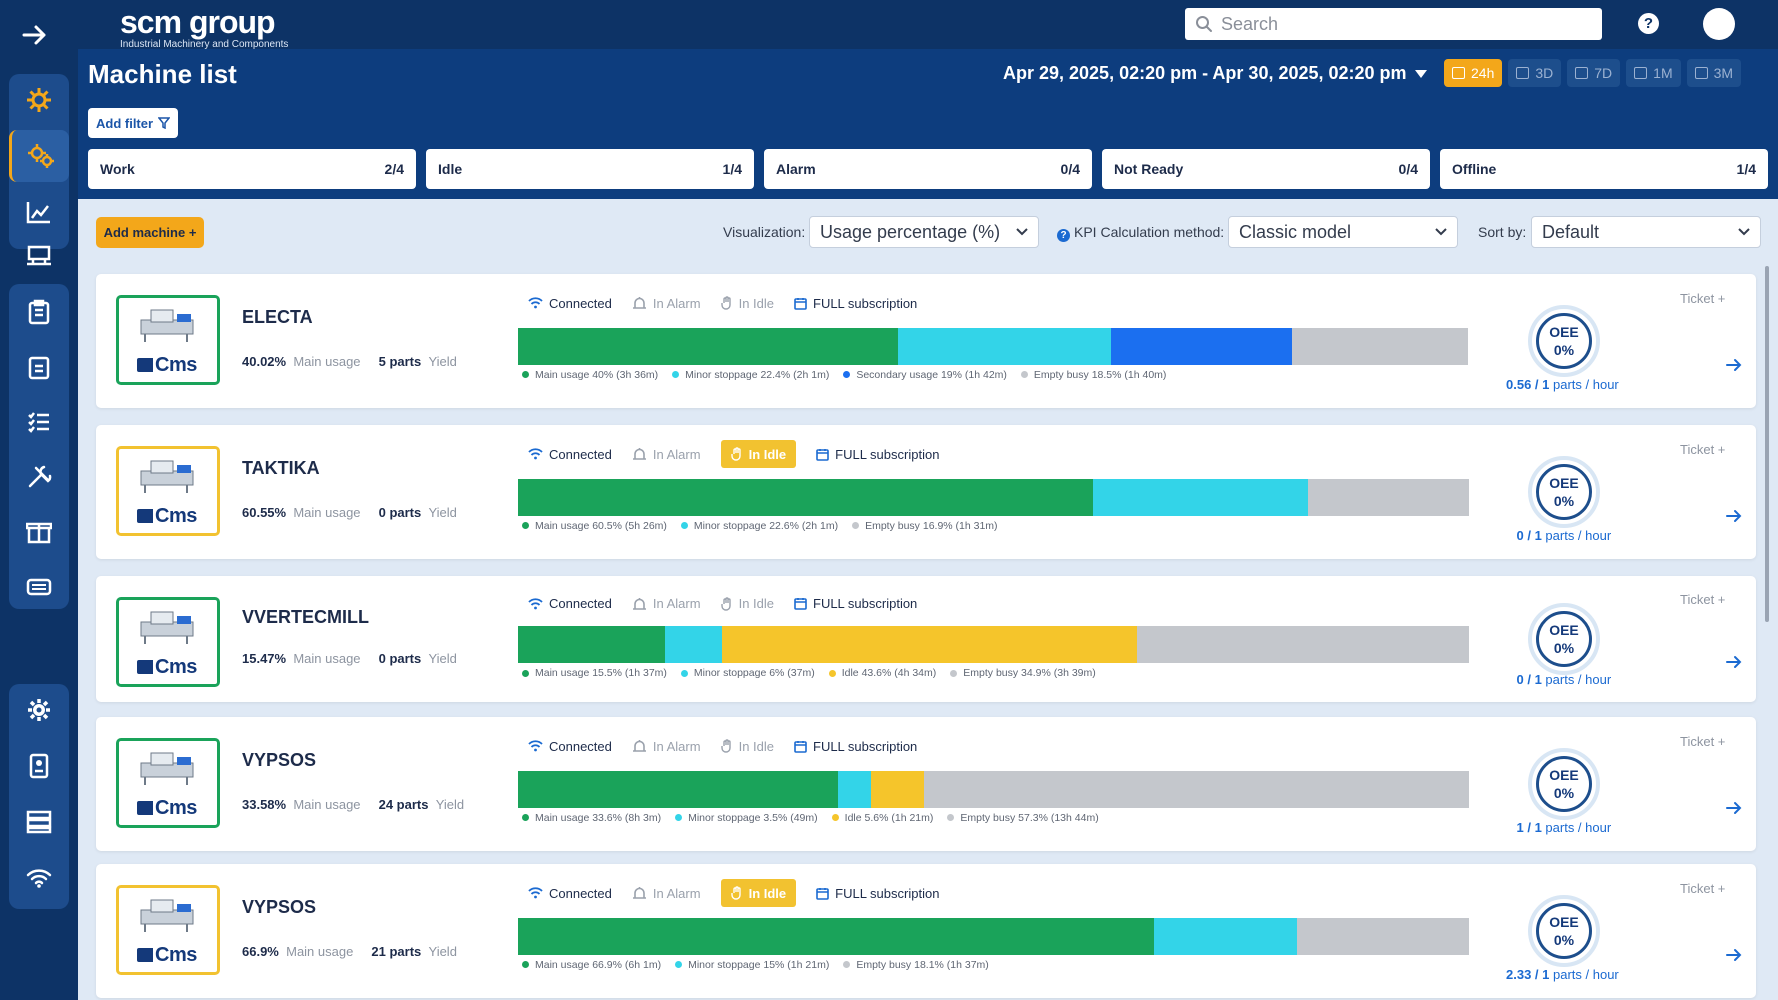 The width and height of the screenshot is (1778, 1000). I want to click on calendar-icon, so click(800, 604).